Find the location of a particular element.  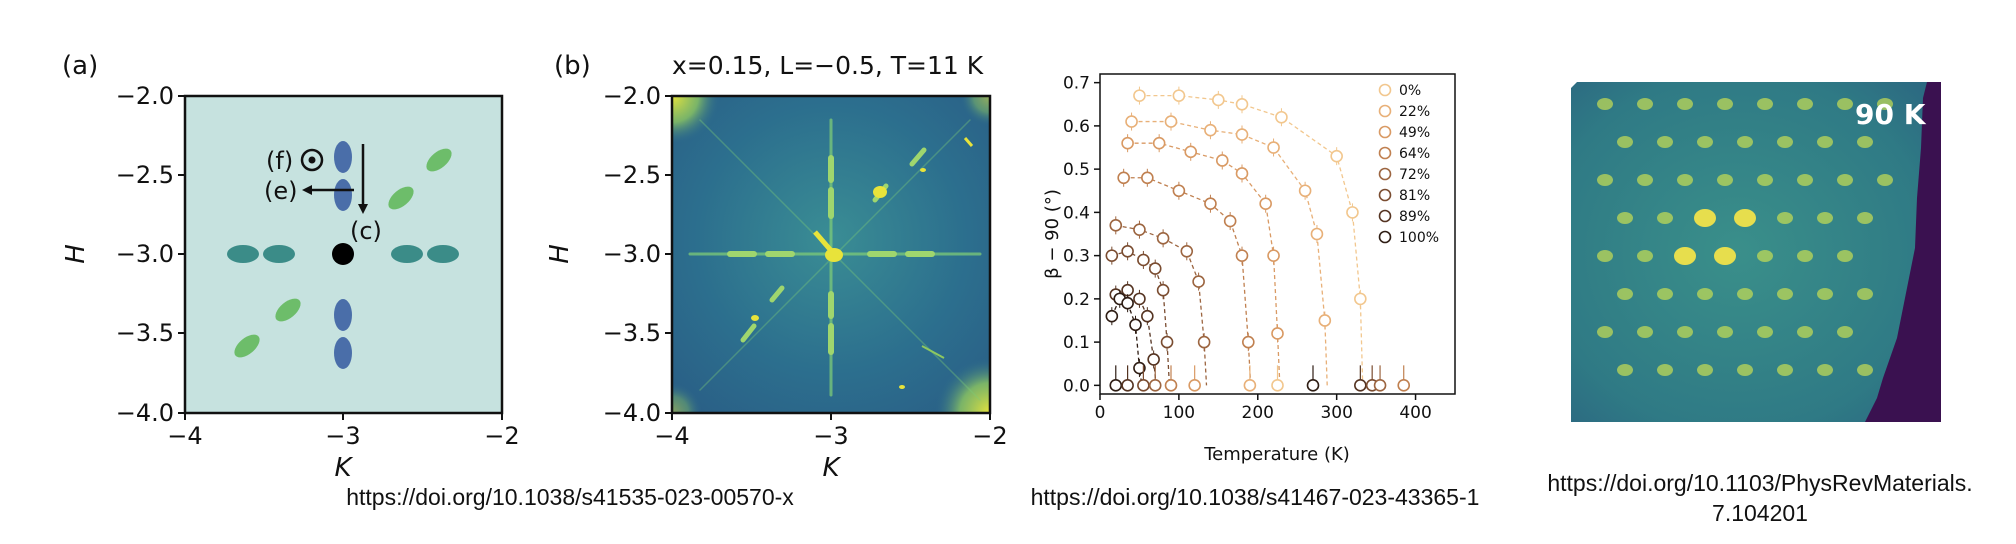

chart-ylabel: β − 90 (°) is located at coordinates (1052, 234).